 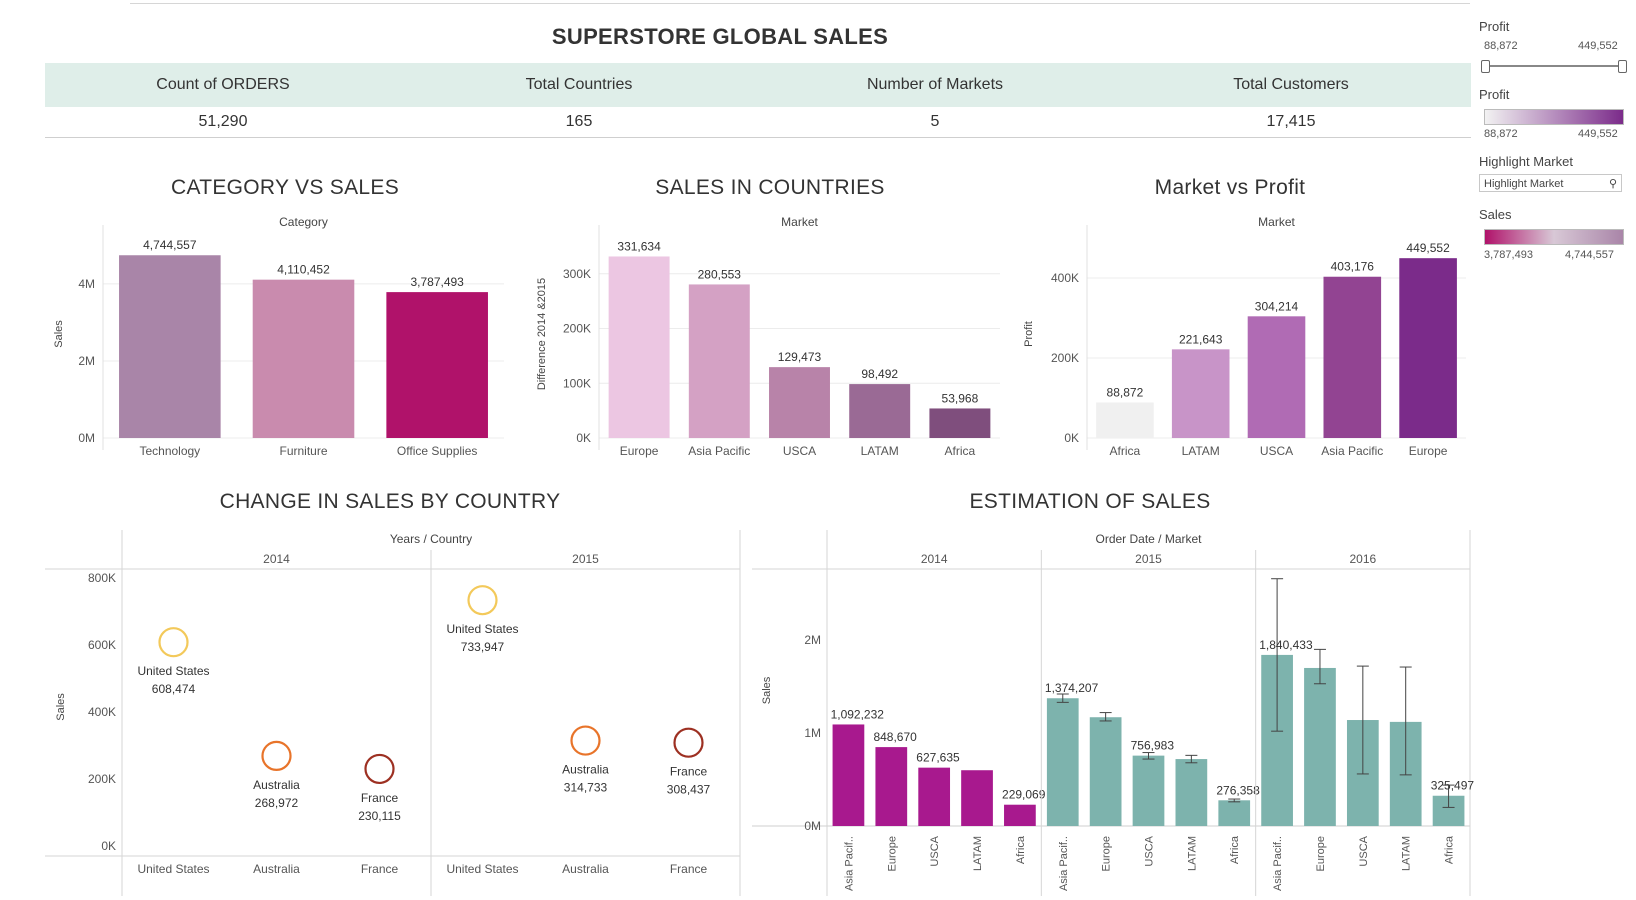 What do you see at coordinates (767, 690) in the screenshot?
I see `estimation-y-axis-label: Sales` at bounding box center [767, 690].